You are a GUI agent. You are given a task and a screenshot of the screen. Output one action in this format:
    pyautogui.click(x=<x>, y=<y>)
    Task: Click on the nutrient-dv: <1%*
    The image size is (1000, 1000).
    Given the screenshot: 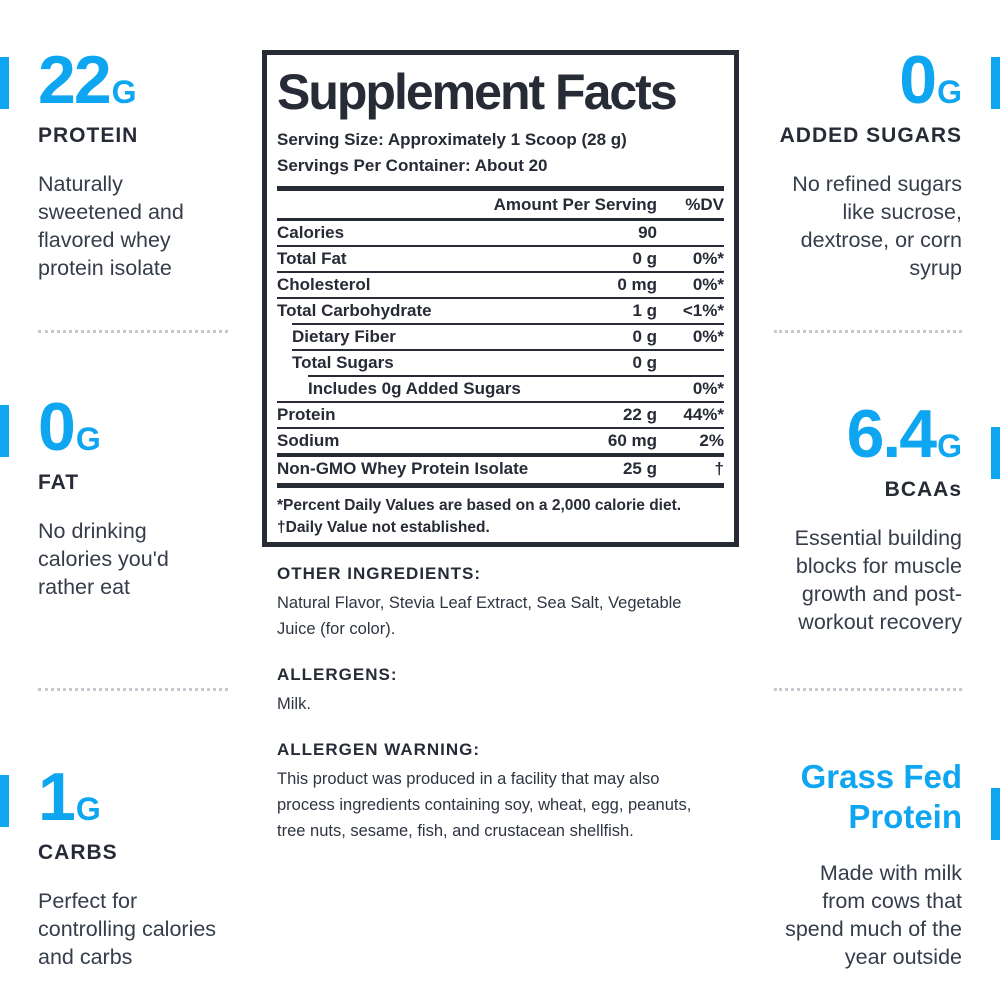 What is the action you would take?
    pyautogui.click(x=703, y=310)
    